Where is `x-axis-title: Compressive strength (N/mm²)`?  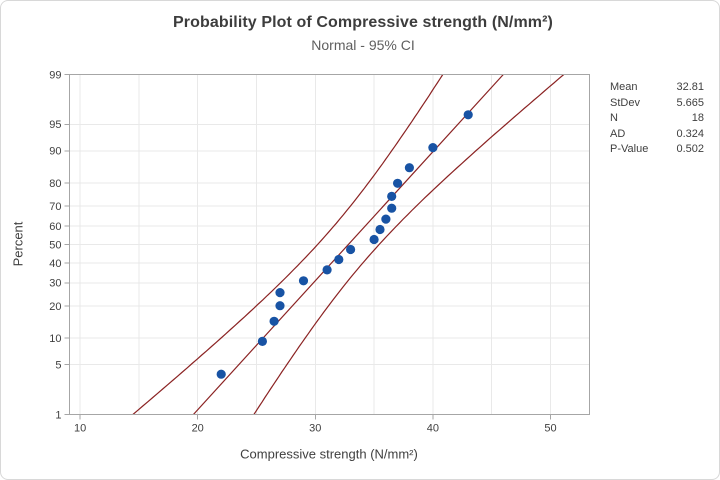 x-axis-title: Compressive strength (N/mm²) is located at coordinates (329, 454).